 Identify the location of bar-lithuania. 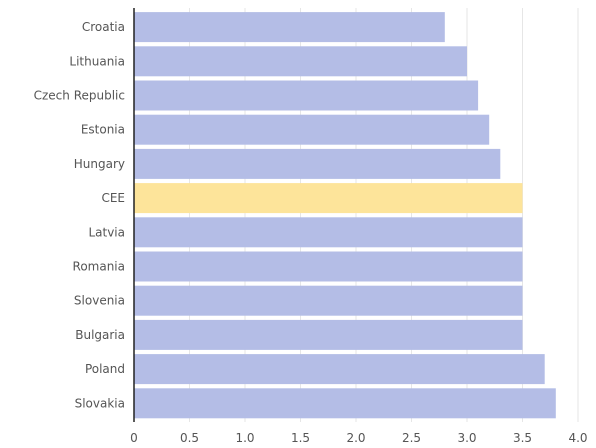
(300, 61).